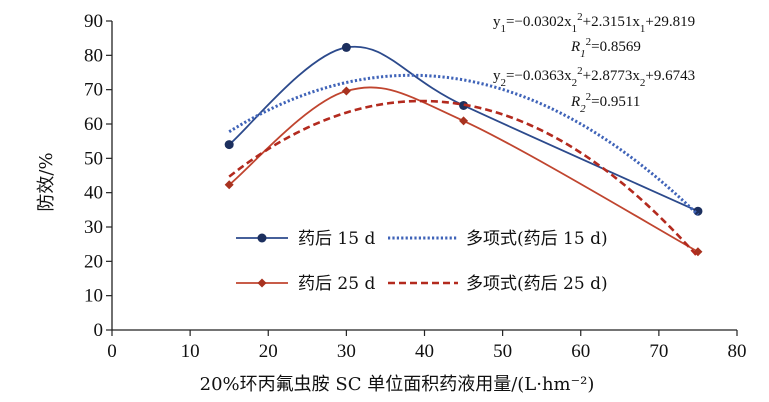 This screenshot has height=402, width=769. I want to click on legend-item-1: 药后 15 d, so click(305, 239).